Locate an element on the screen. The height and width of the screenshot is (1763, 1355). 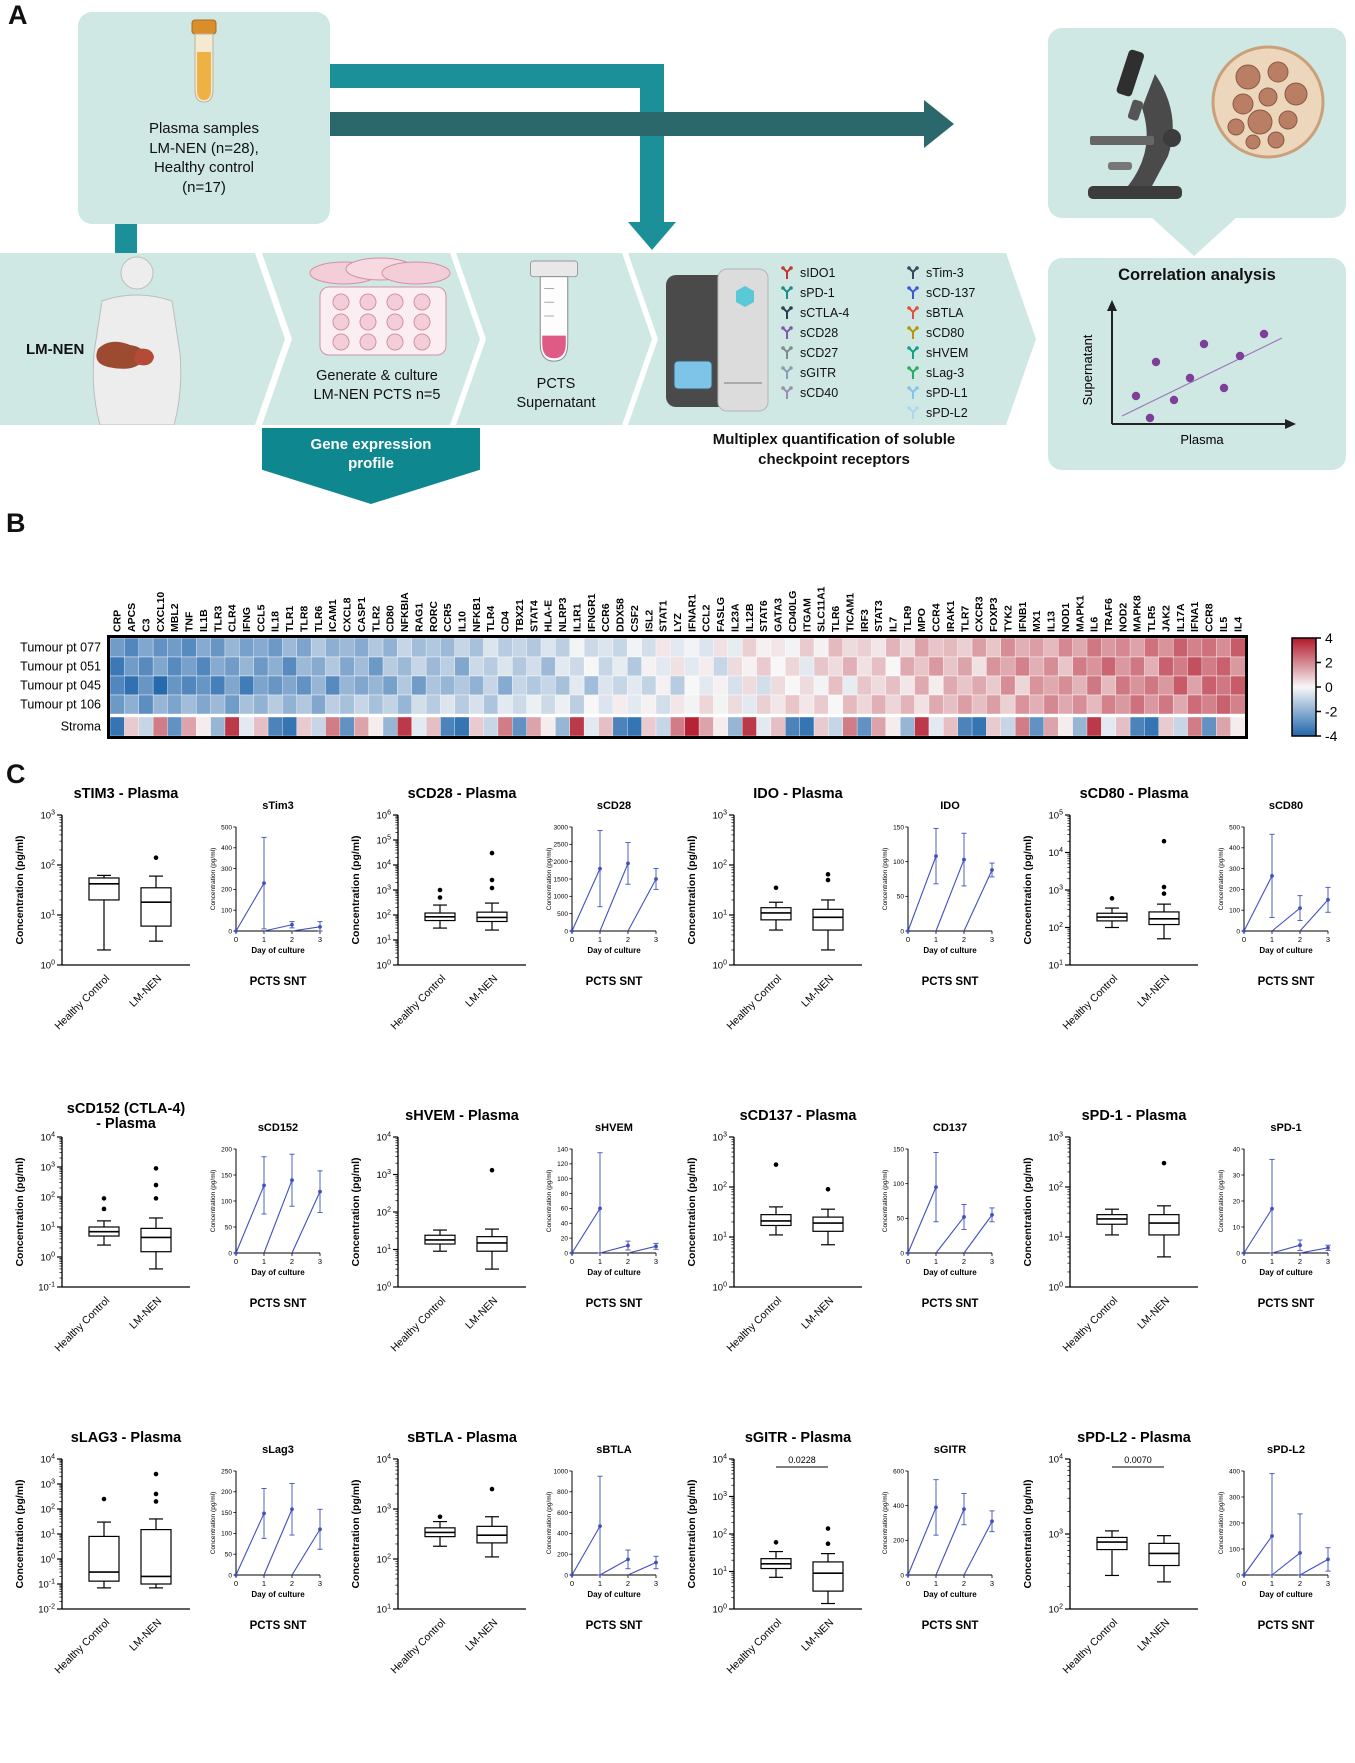
gene-label: TLR7 is located at coordinates (965, 619).